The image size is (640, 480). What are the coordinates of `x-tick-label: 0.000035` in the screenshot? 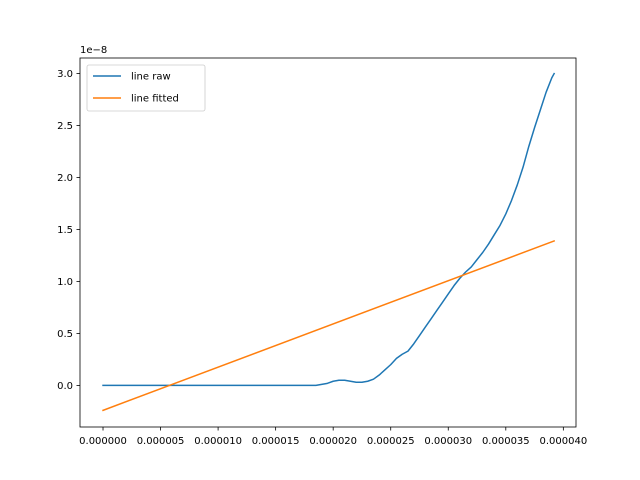 It's located at (506, 441).